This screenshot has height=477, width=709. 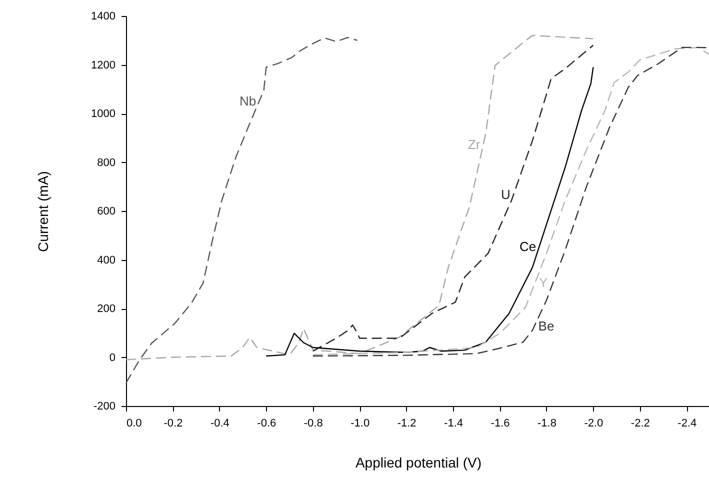 I want to click on series-label: Be, so click(x=546, y=326).